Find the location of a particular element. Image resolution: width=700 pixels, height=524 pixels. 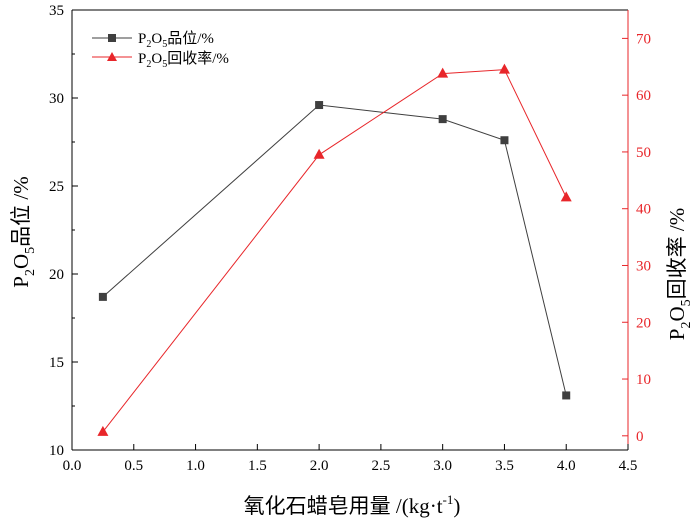

left-tick-label: 20 is located at coordinates (56, 275).